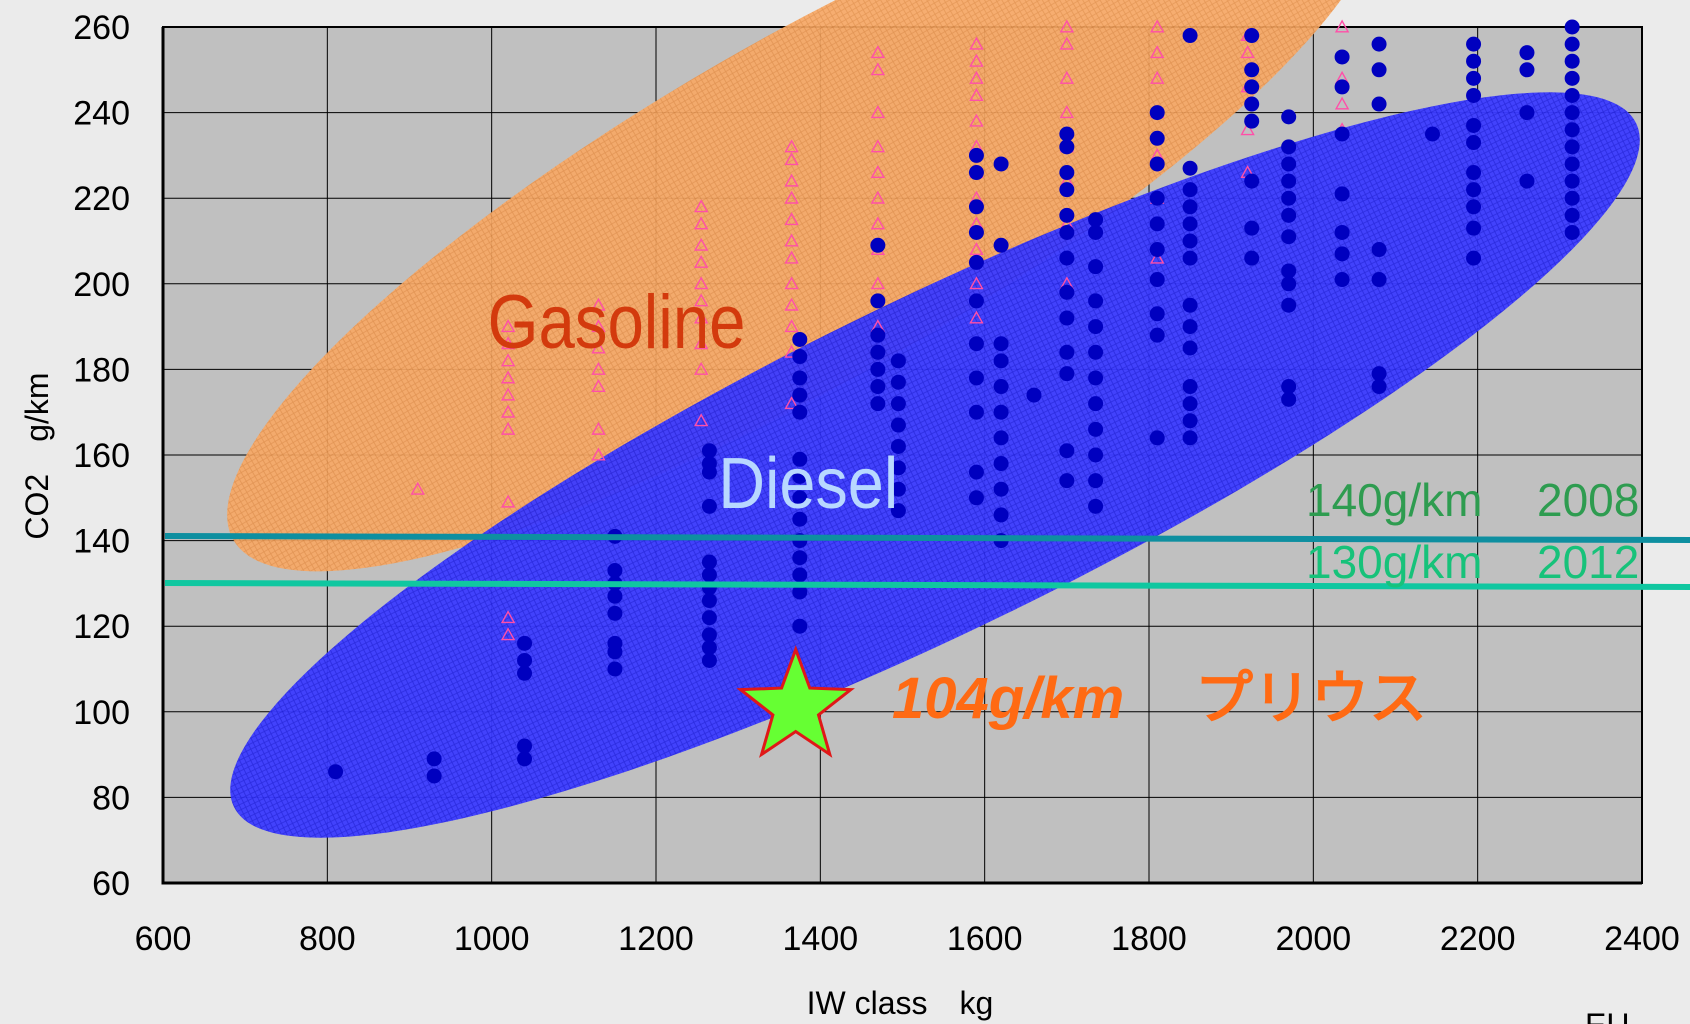  What do you see at coordinates (101, 713) in the screenshot?
I see `y-tick-label: 100` at bounding box center [101, 713].